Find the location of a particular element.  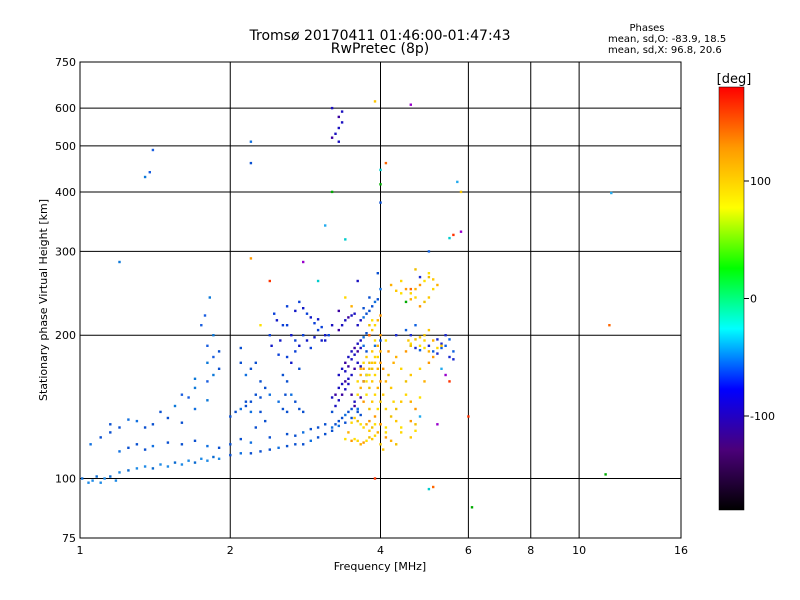

x-axis-label: Frequency [MHz] is located at coordinates (380, 566).